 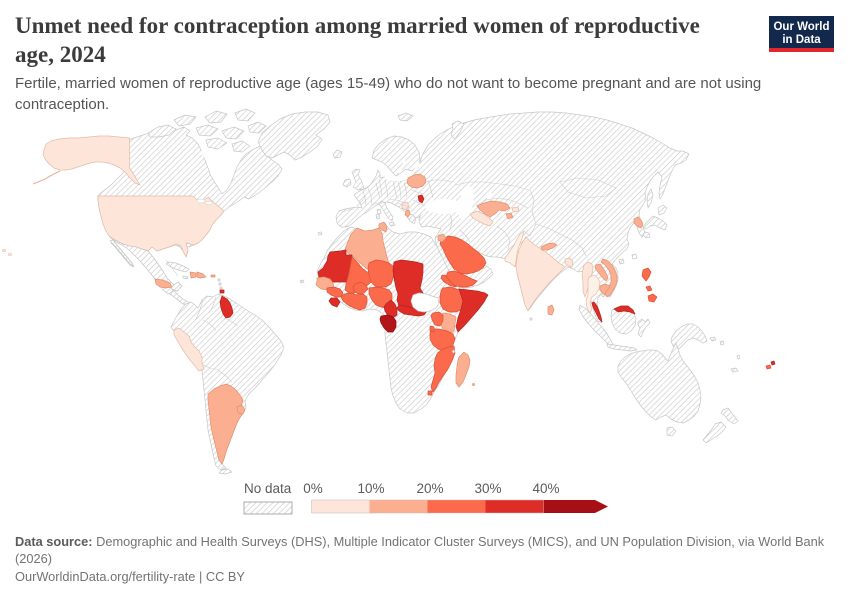 I want to click on svg-text: 40%, so click(x=545, y=488).